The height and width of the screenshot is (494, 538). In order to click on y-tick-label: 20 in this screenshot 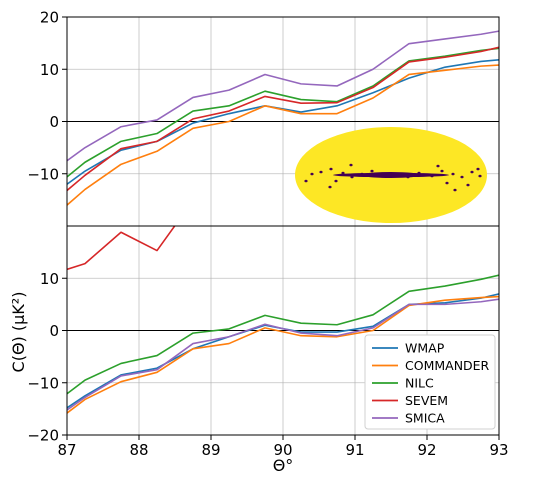, I will do `click(49, 18)`.